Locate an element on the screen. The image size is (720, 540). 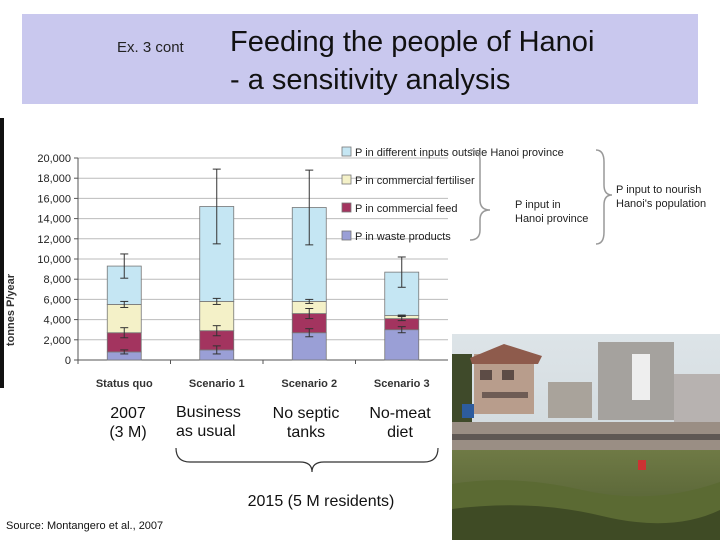
source-citation: Source: Montangero et al., 2007 is located at coordinates (85, 526).